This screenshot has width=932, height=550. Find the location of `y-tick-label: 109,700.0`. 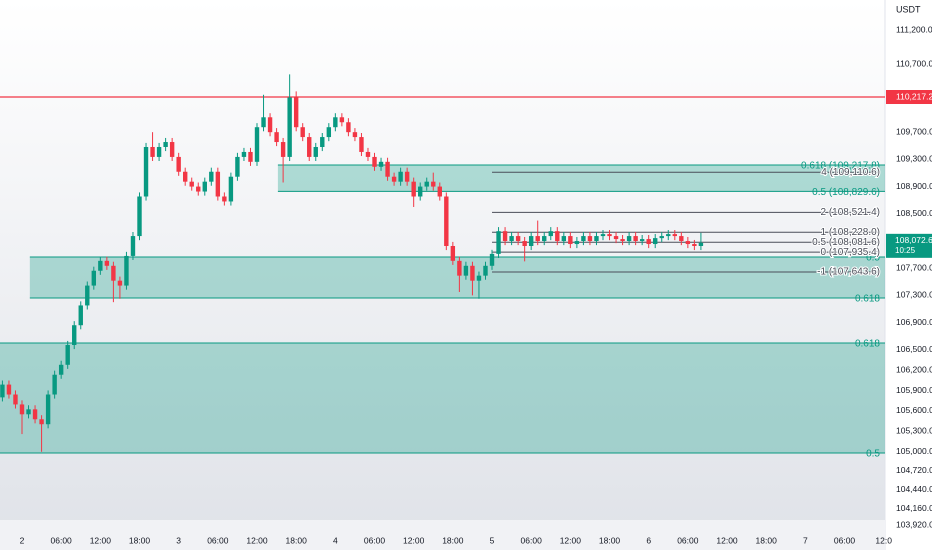

y-tick-label: 109,700.0 is located at coordinates (914, 131).